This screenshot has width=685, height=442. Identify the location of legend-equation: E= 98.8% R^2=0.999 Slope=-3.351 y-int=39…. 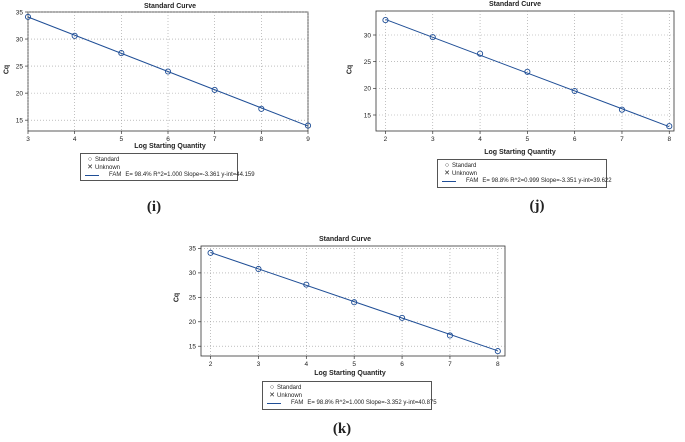
(547, 181).